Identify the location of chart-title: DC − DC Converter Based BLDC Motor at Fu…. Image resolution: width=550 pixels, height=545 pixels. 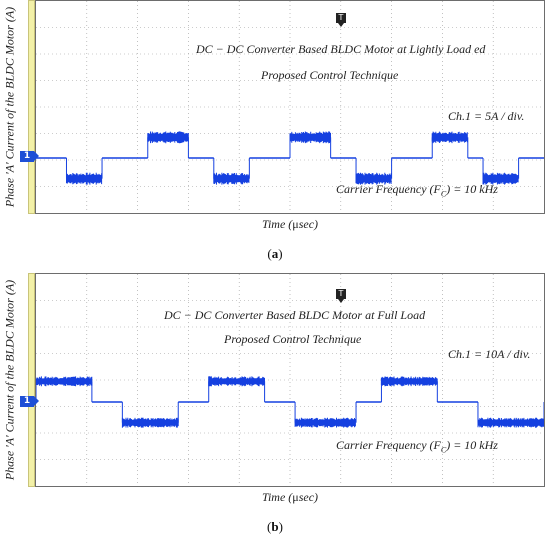
(295, 315).